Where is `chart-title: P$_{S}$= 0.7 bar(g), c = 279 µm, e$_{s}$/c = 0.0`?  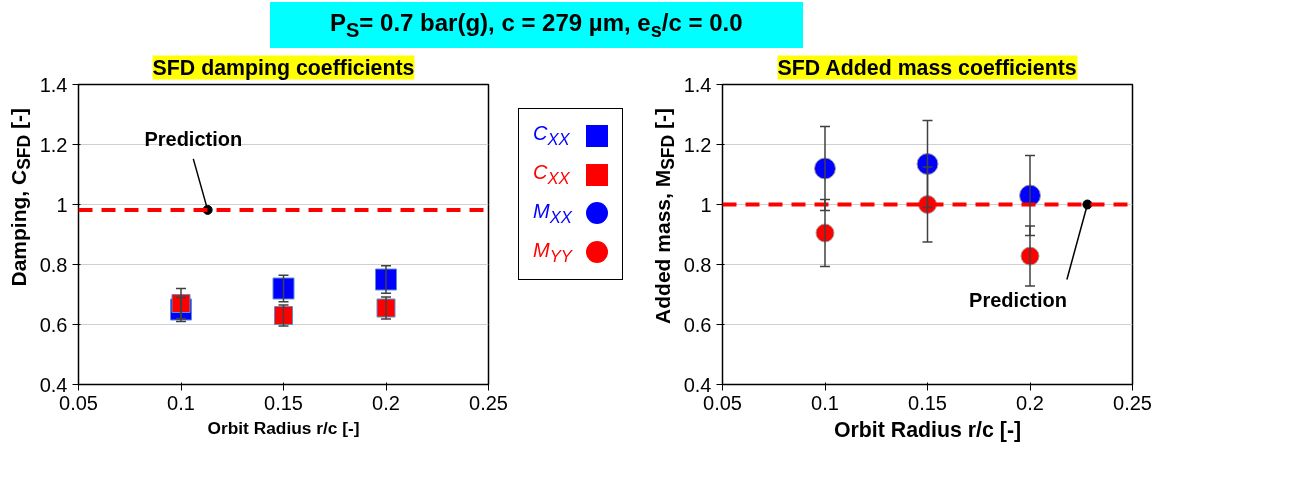 chart-title: P$_{S}$= 0.7 bar(g), c = 279 µm, e$_{s}$/c = 0.0 is located at coordinates (536, 25).